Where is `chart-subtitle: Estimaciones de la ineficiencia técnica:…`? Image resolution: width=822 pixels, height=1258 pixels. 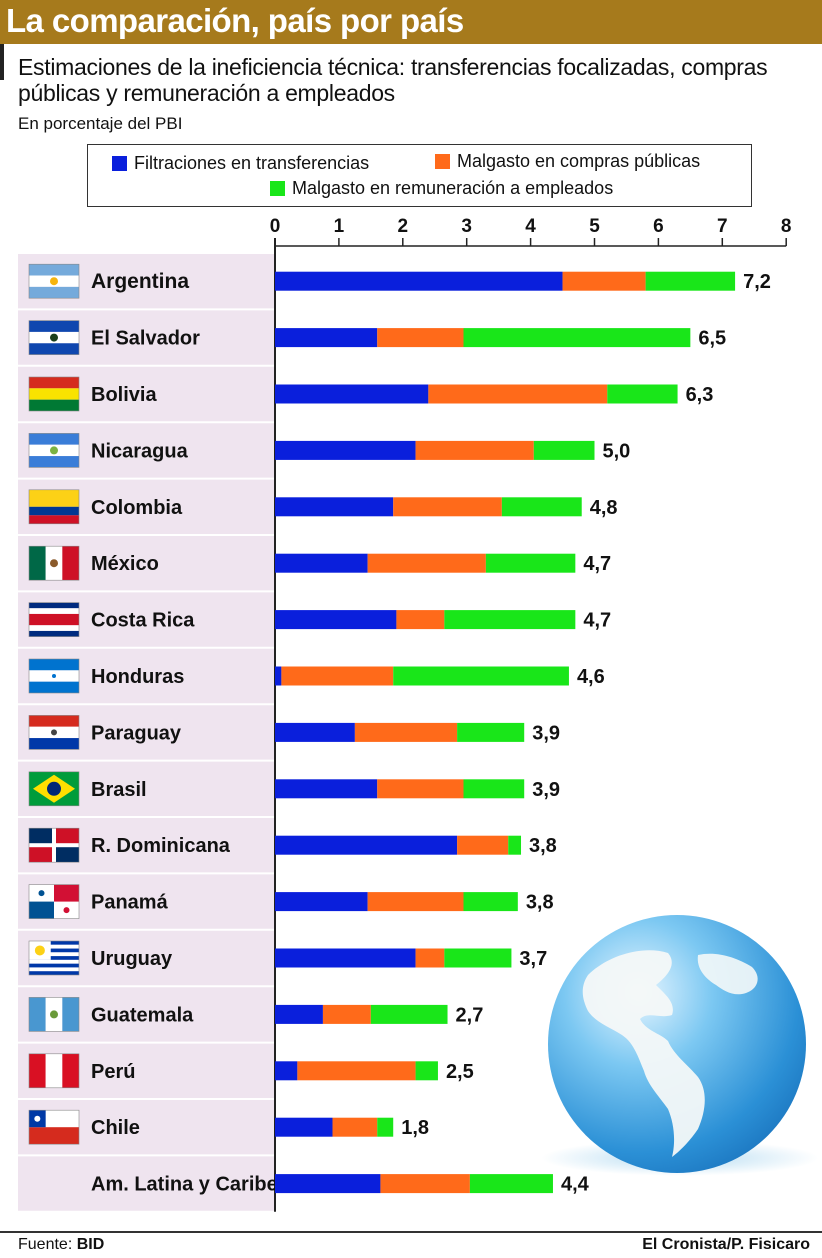 chart-subtitle: Estimaciones de la ineficiencia técnica:… is located at coordinates (393, 80).